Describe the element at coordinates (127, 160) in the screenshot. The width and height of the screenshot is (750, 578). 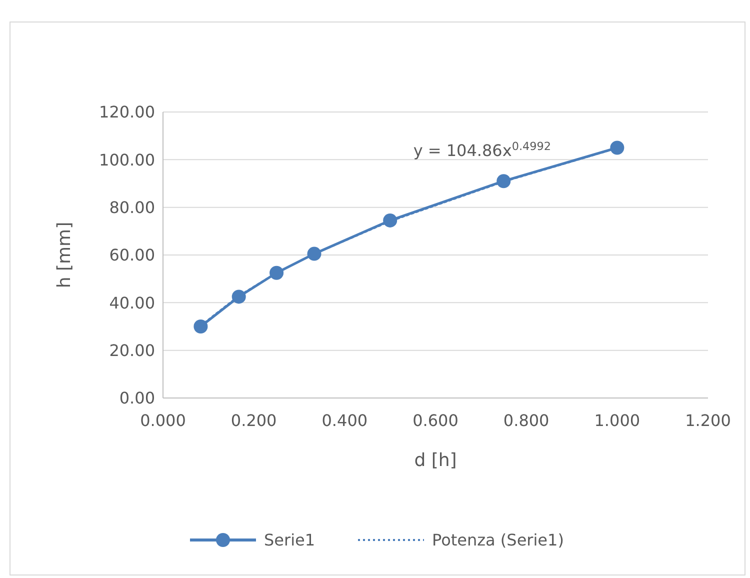
I see `y-tick-label: 100.00` at that location.